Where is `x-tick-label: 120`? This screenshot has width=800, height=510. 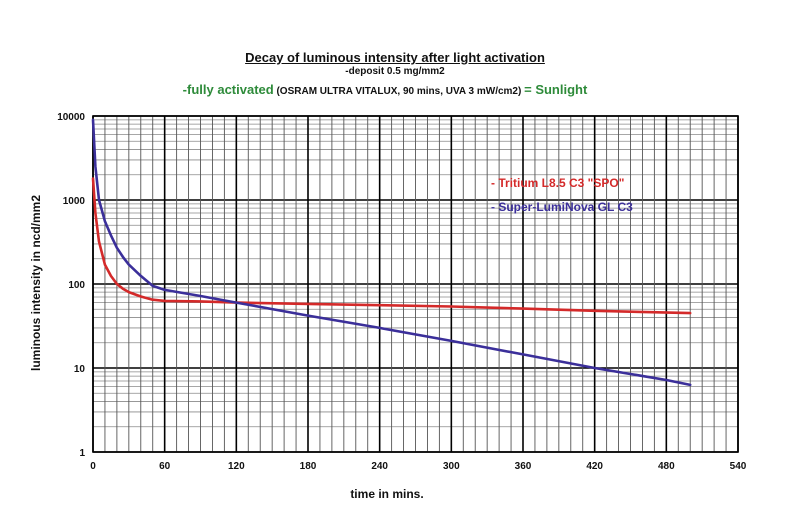 x-tick-label: 120 is located at coordinates (236, 466).